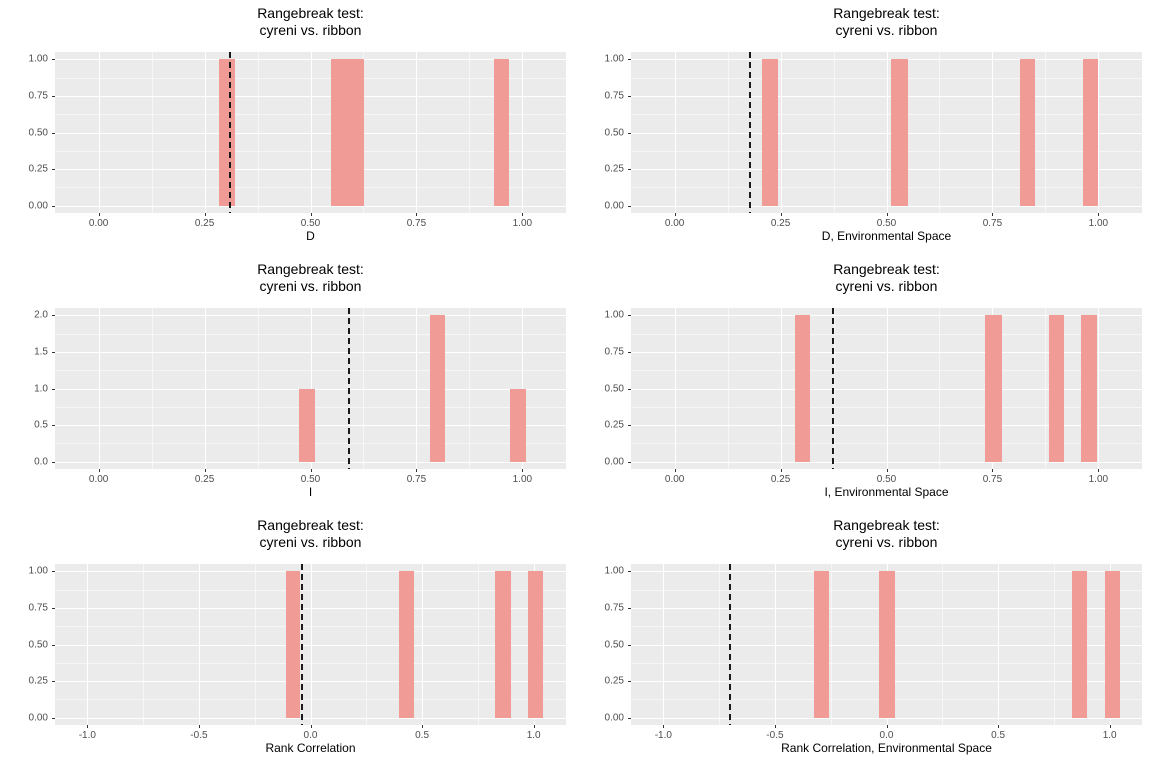 The height and width of the screenshot is (768, 1152). What do you see at coordinates (533, 735) in the screenshot?
I see `x-tick-label: 1.0` at bounding box center [533, 735].